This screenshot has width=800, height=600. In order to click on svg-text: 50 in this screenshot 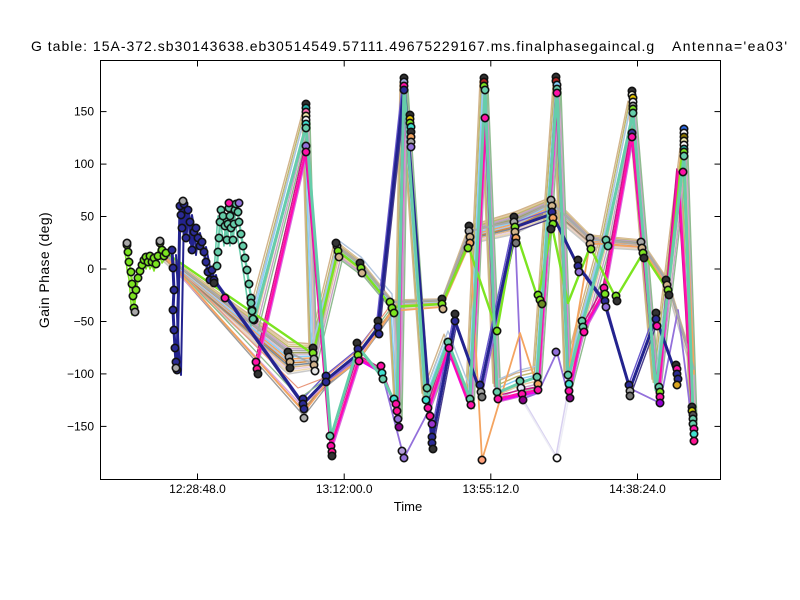, I will do `click(88, 217)`.